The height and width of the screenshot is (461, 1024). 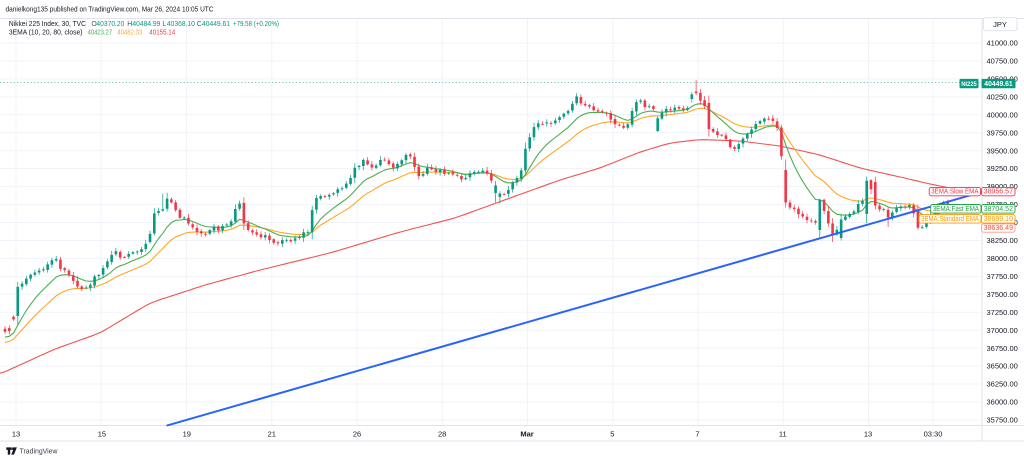 I want to click on svg-text: Nikkei 225 Index, 30, TVC, so click(x=47, y=24).